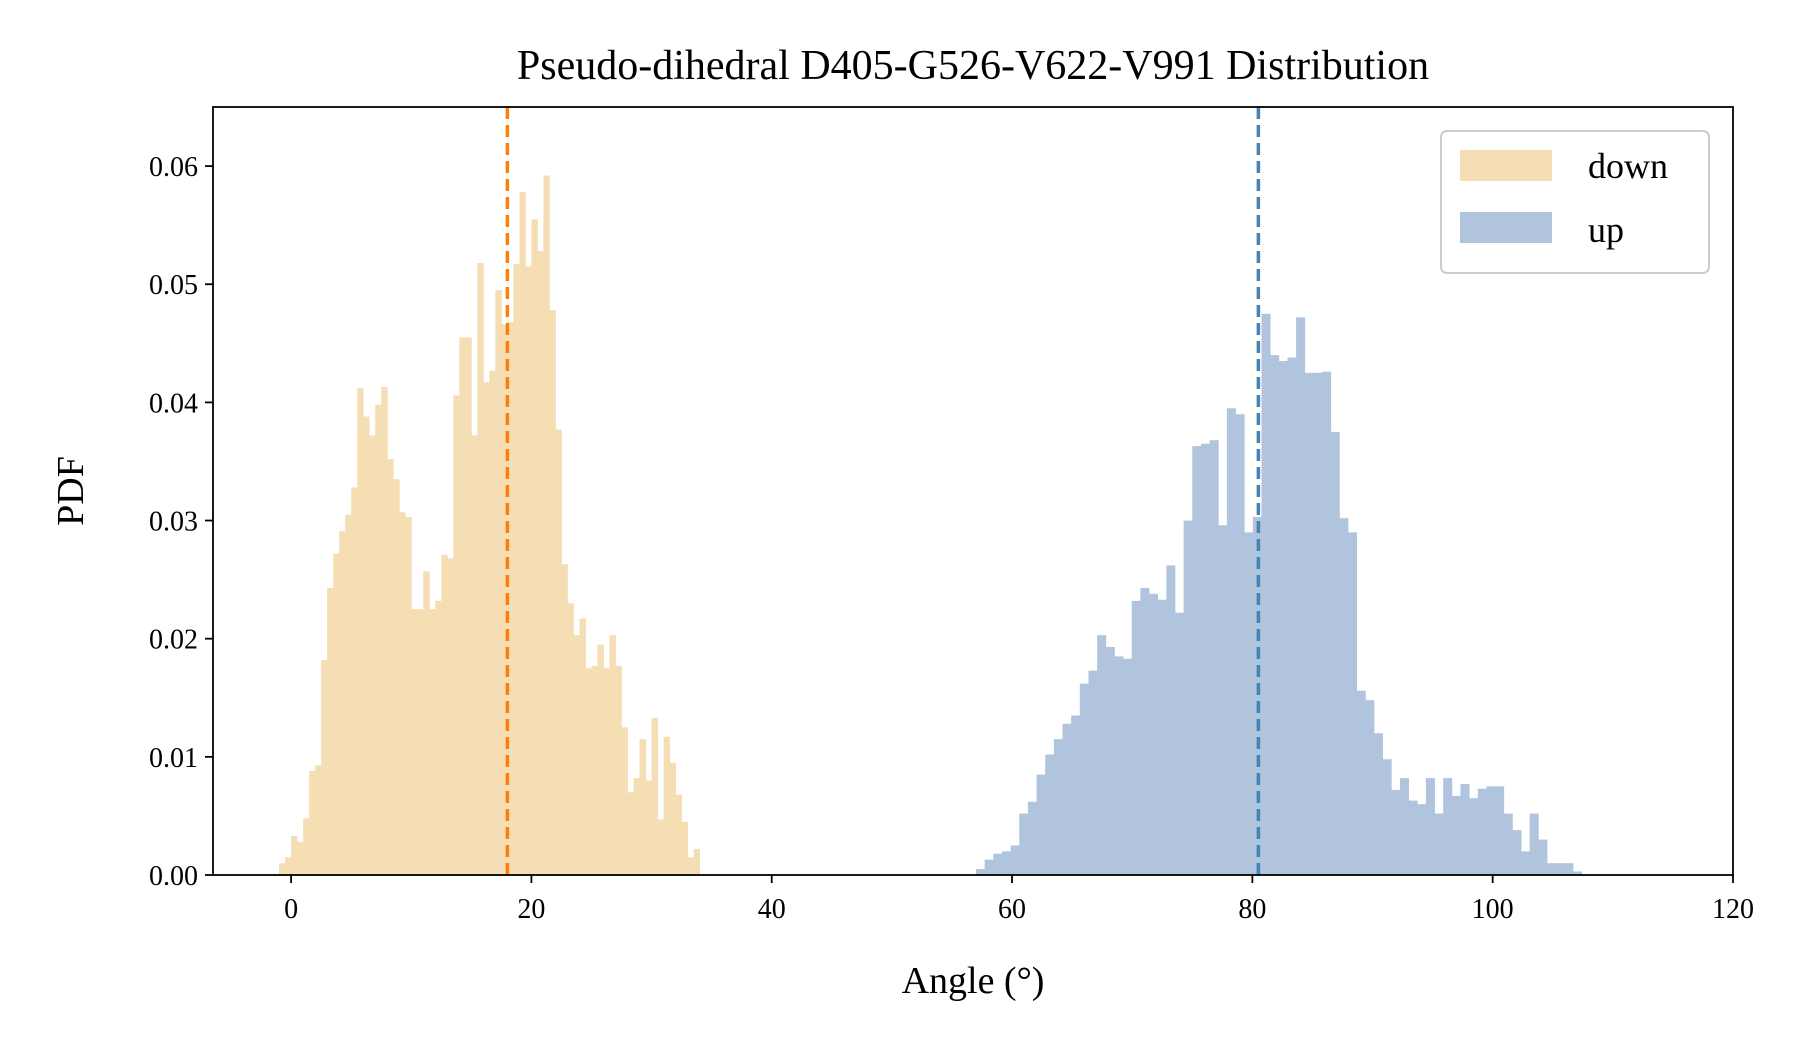  What do you see at coordinates (531, 909) in the screenshot?
I see `x-tick-label: 20` at bounding box center [531, 909].